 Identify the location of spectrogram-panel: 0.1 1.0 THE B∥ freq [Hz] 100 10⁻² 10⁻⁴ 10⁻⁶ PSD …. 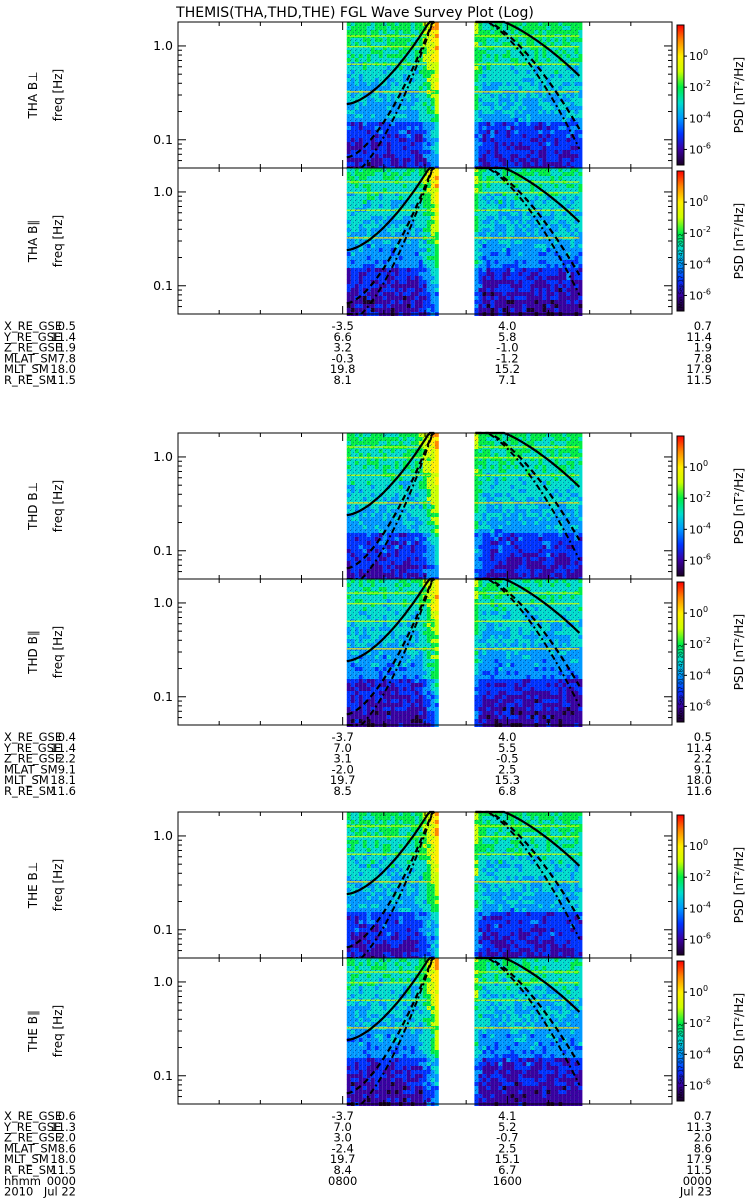
(386, 1031).